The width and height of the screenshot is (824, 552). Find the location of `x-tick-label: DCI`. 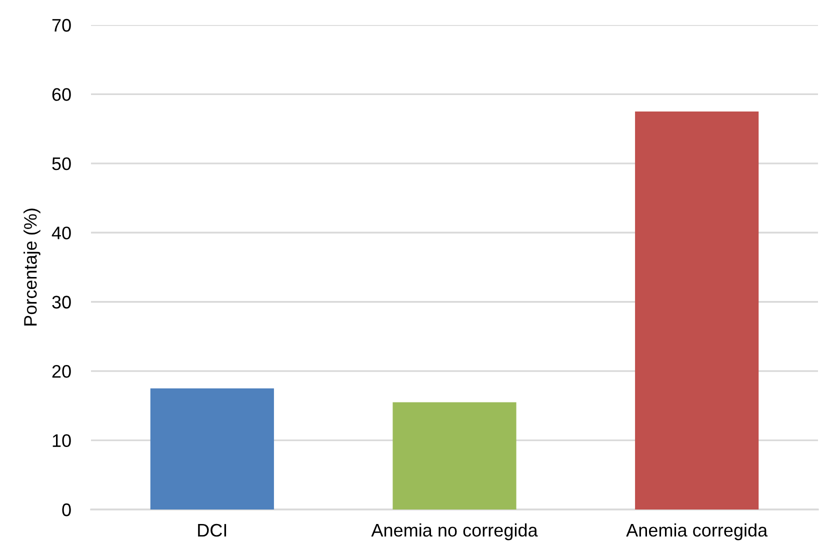

x-tick-label: DCI is located at coordinates (212, 530).